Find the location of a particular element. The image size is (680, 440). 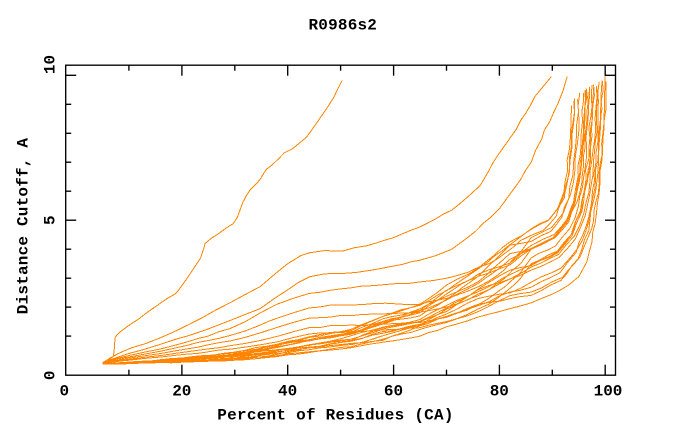

svg-text: R0986s2 is located at coordinates (342, 26).